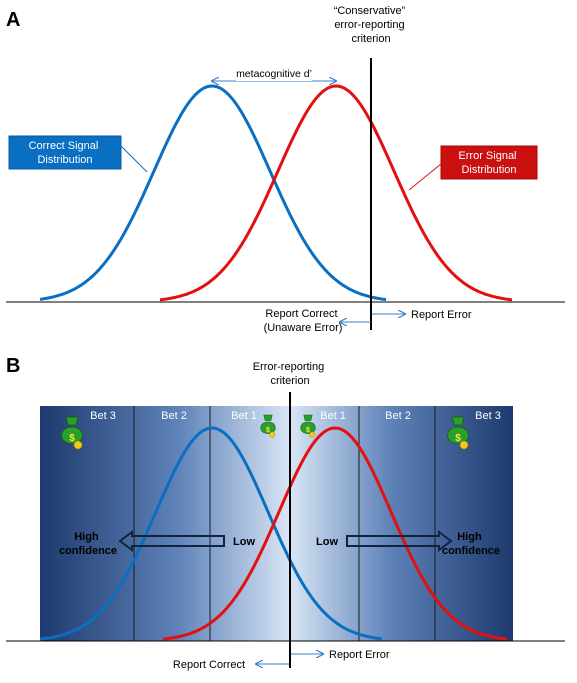 The width and height of the screenshot is (577, 683). What do you see at coordinates (13, 366) in the screenshot?
I see `panel-b-label: B` at bounding box center [13, 366].